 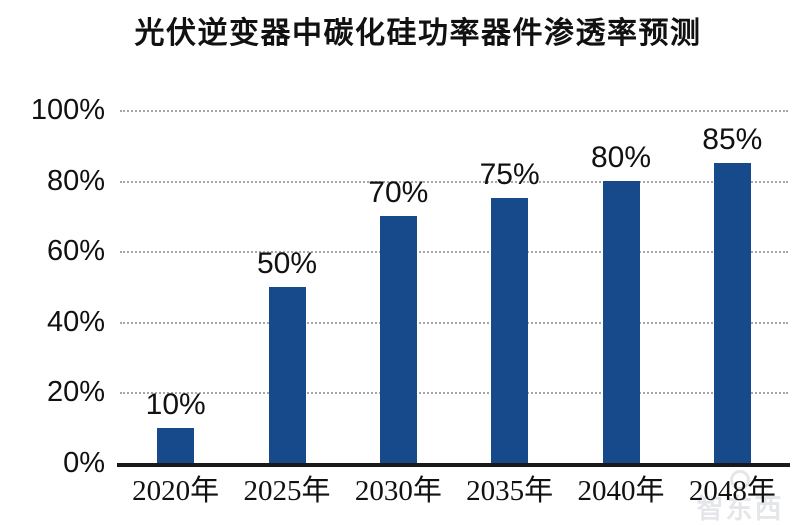 I want to click on y-tick-label-40: 40%, so click(x=75, y=321).